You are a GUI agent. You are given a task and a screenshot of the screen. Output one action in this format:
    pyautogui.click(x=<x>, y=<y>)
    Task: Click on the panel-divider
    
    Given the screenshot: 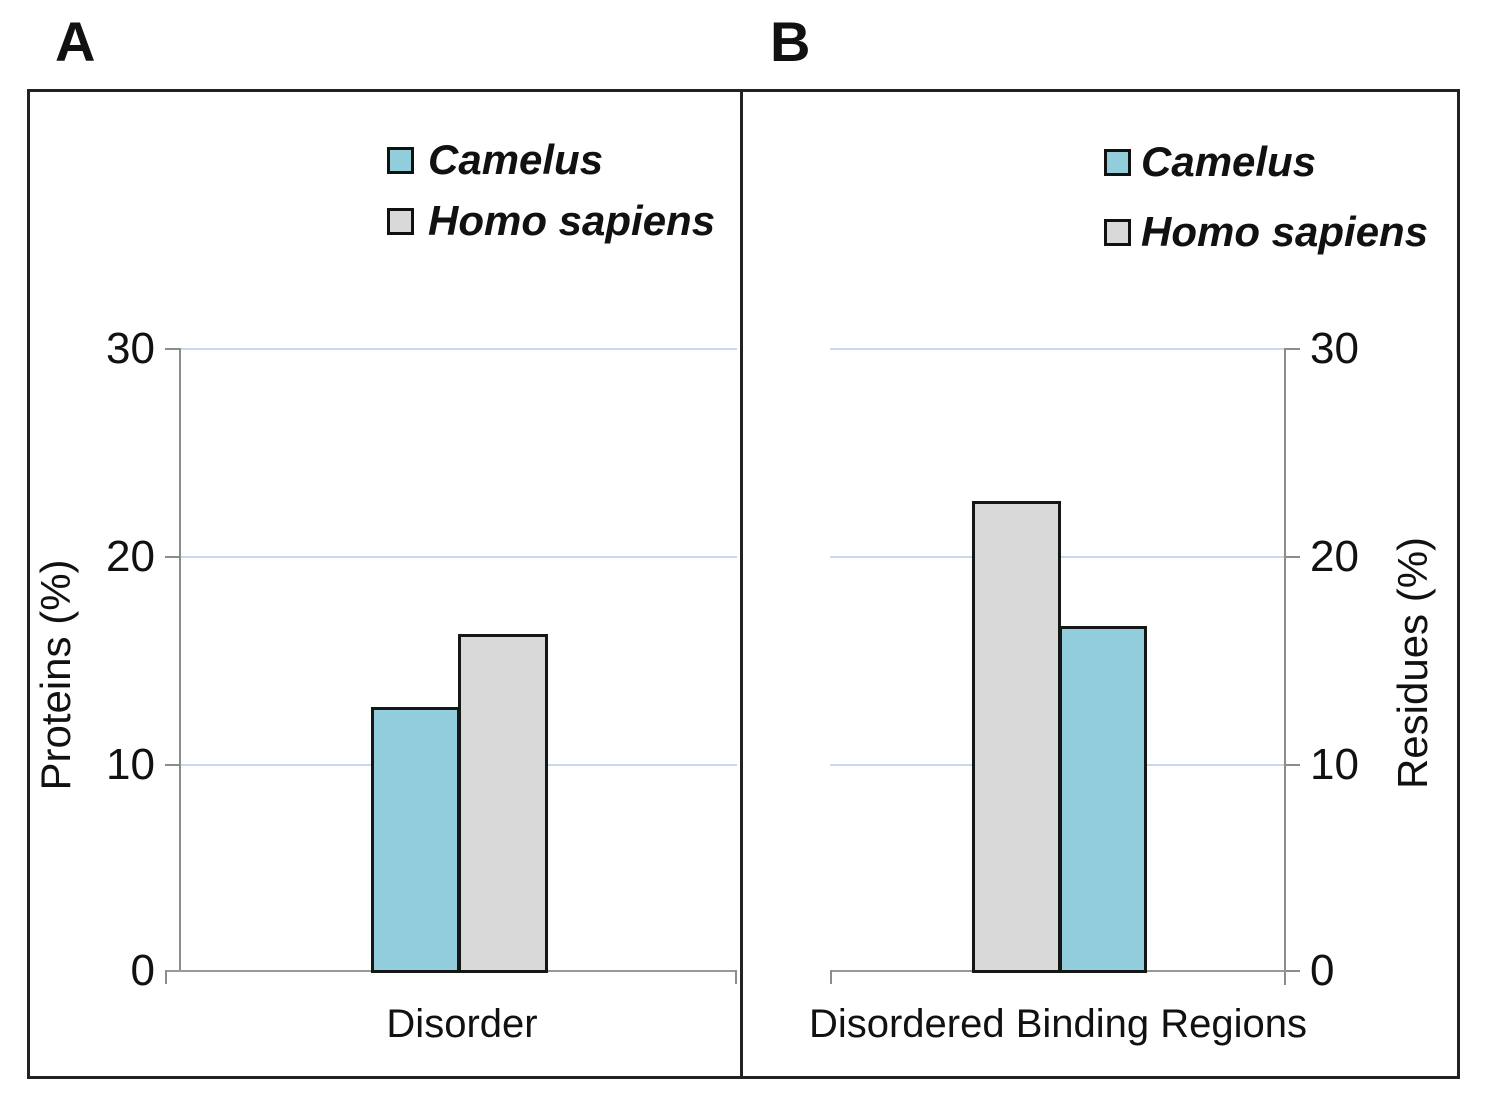 What is the action you would take?
    pyautogui.click(x=741, y=584)
    